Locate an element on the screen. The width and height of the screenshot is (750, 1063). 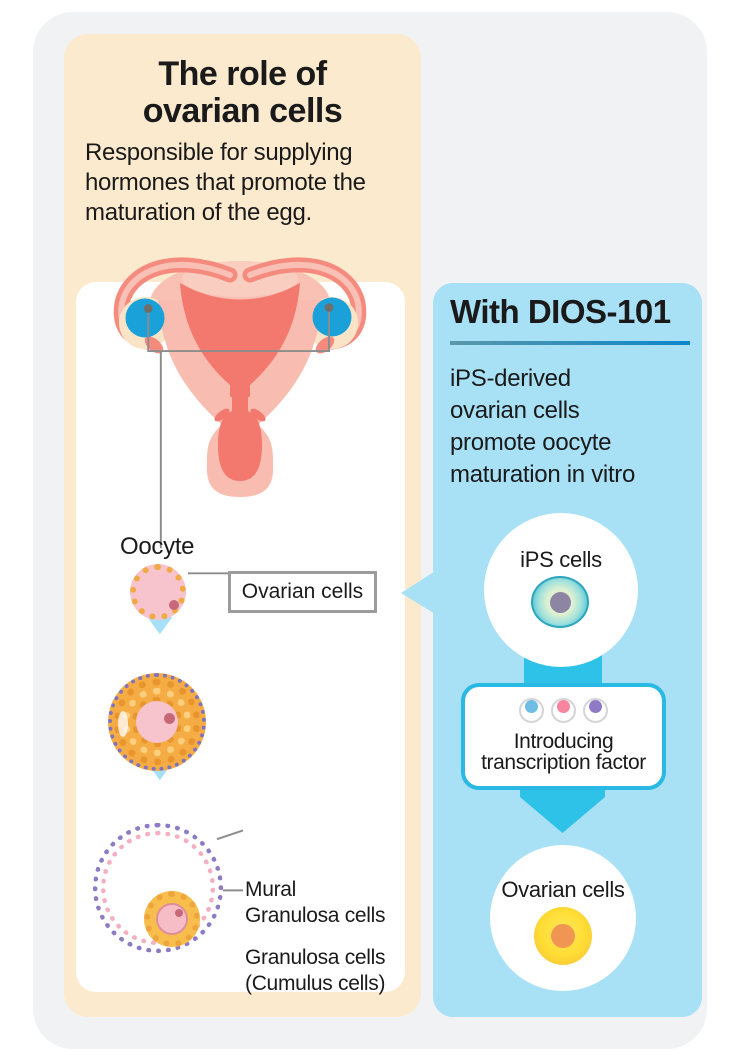
left-arrow-icon is located at coordinates (420, 592).